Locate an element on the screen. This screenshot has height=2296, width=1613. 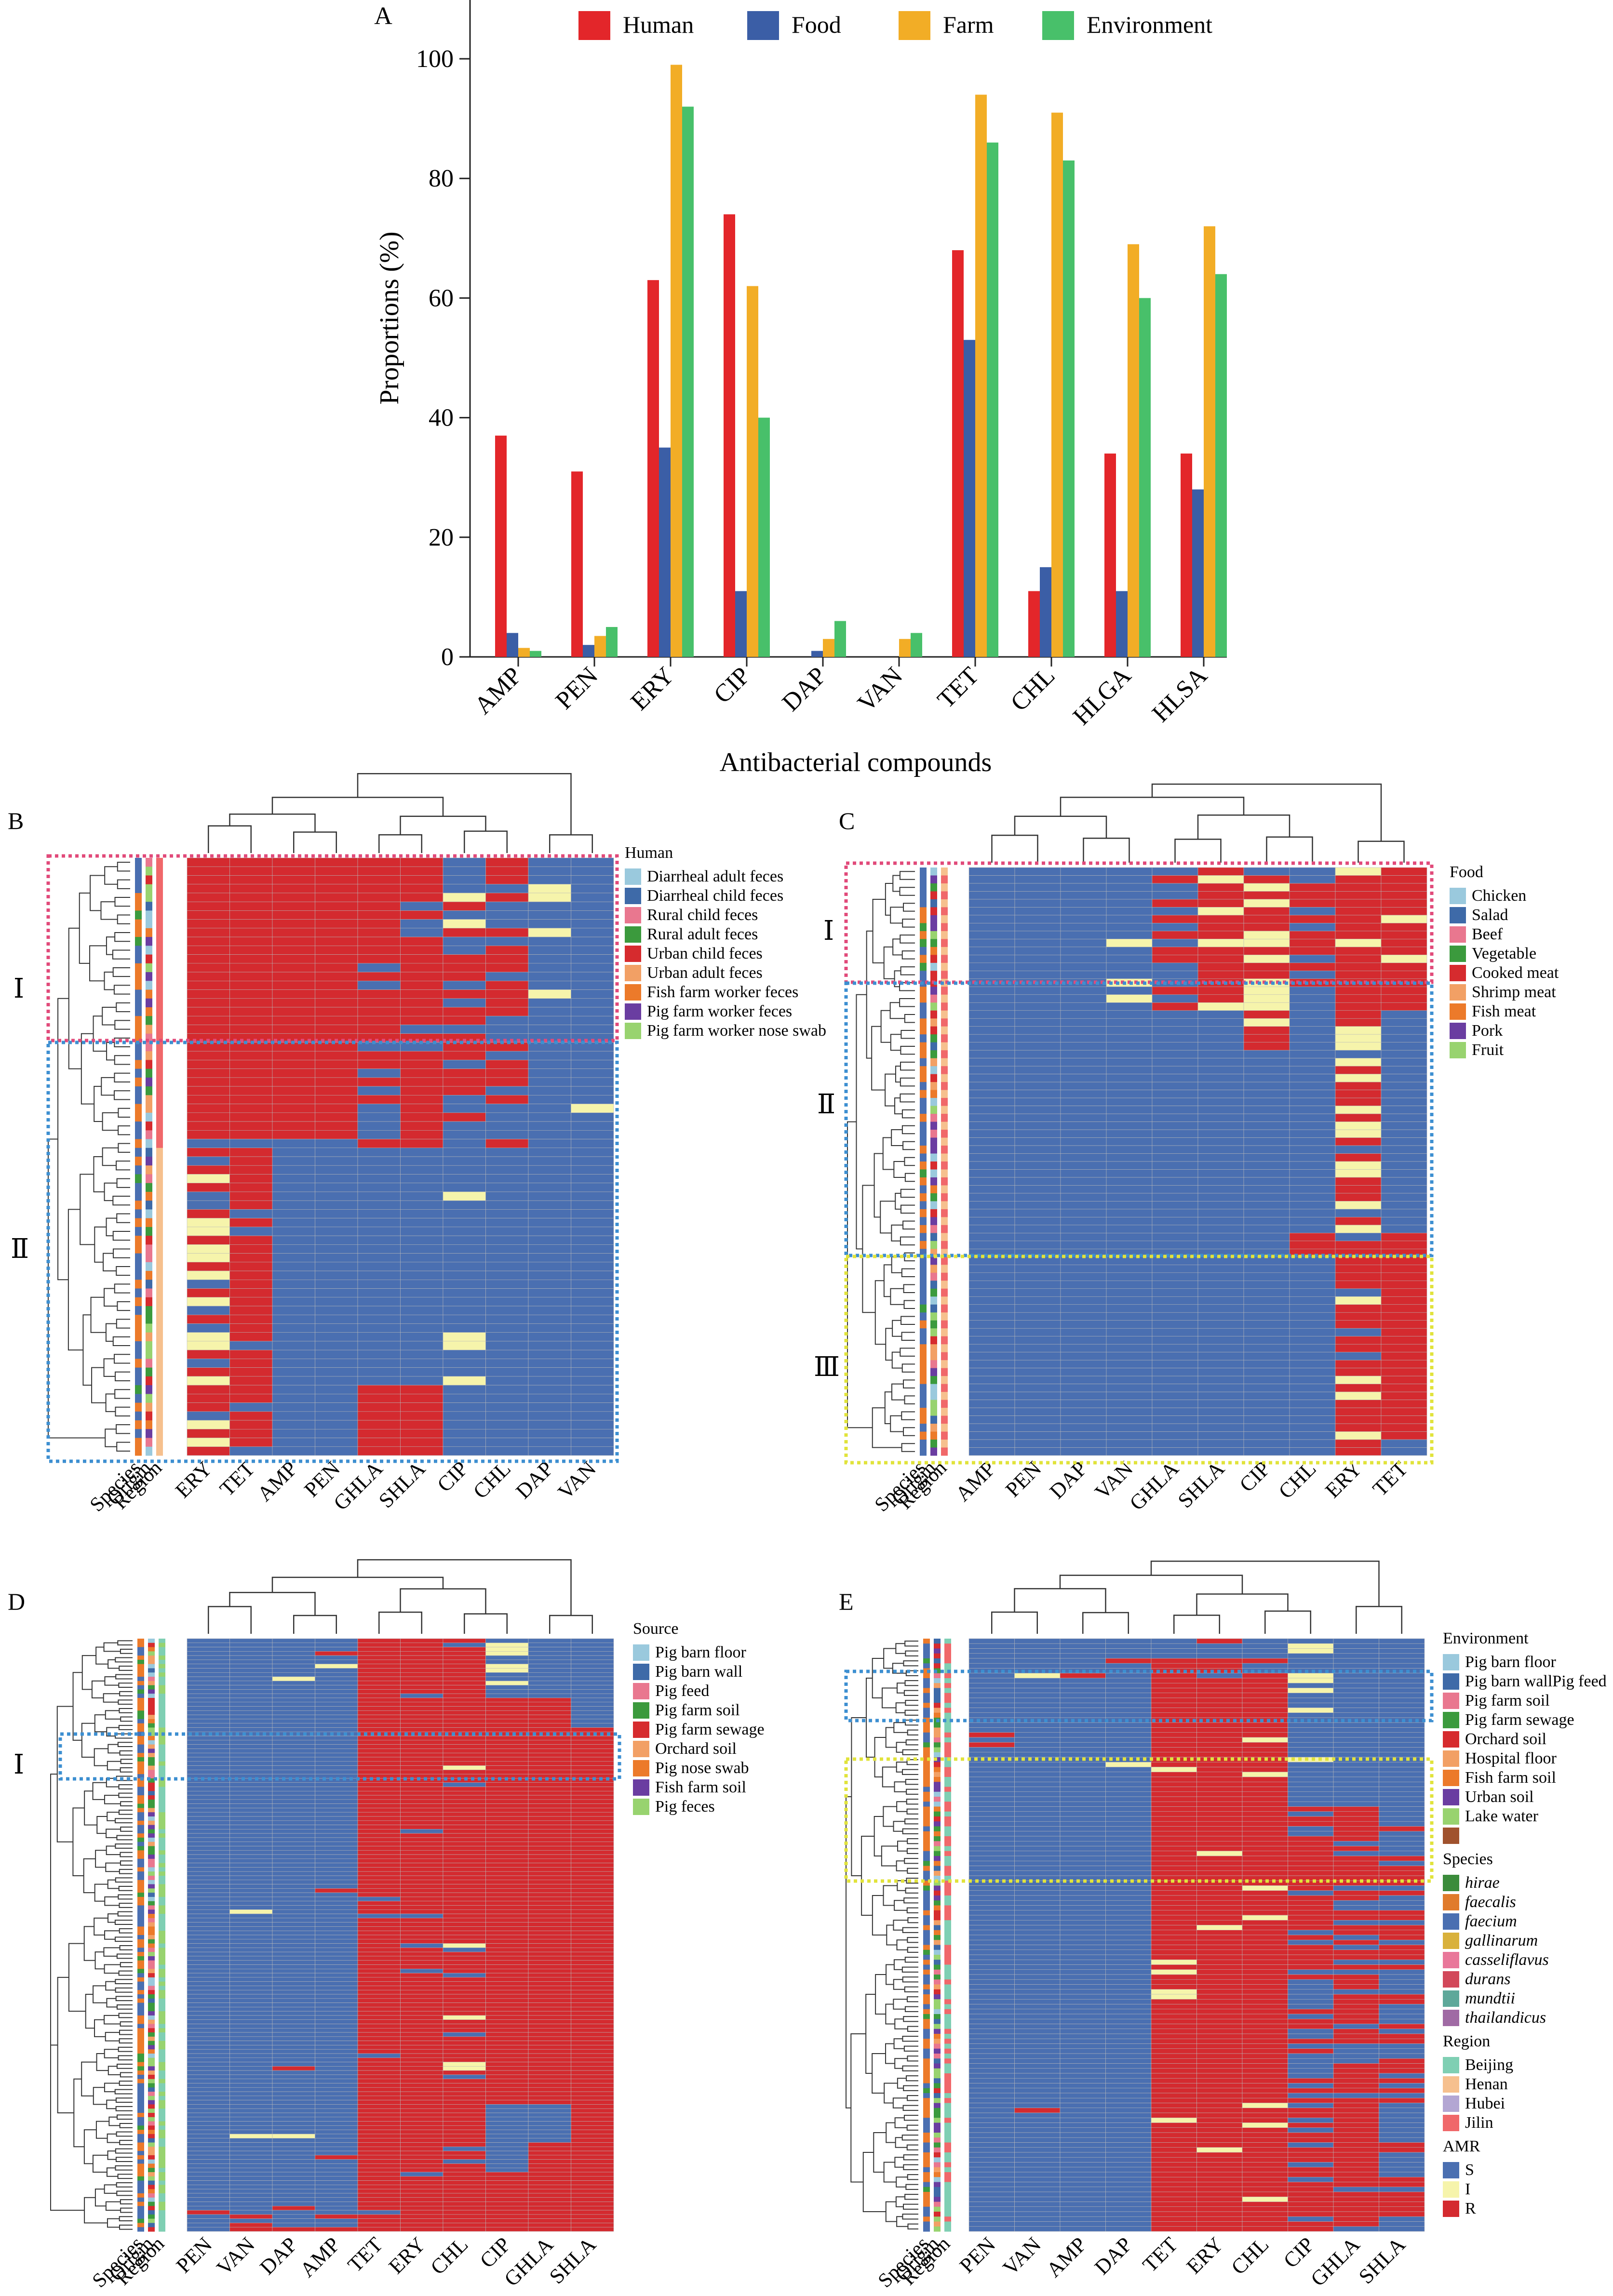
bar-farm-cip is located at coordinates (752, 471).